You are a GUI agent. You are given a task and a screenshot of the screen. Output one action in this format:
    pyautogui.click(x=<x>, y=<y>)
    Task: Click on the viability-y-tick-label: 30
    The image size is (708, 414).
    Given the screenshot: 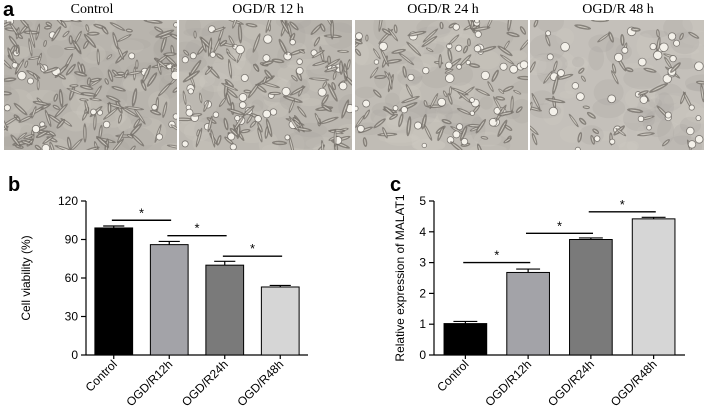 What is the action you would take?
    pyautogui.click(x=72, y=317)
    